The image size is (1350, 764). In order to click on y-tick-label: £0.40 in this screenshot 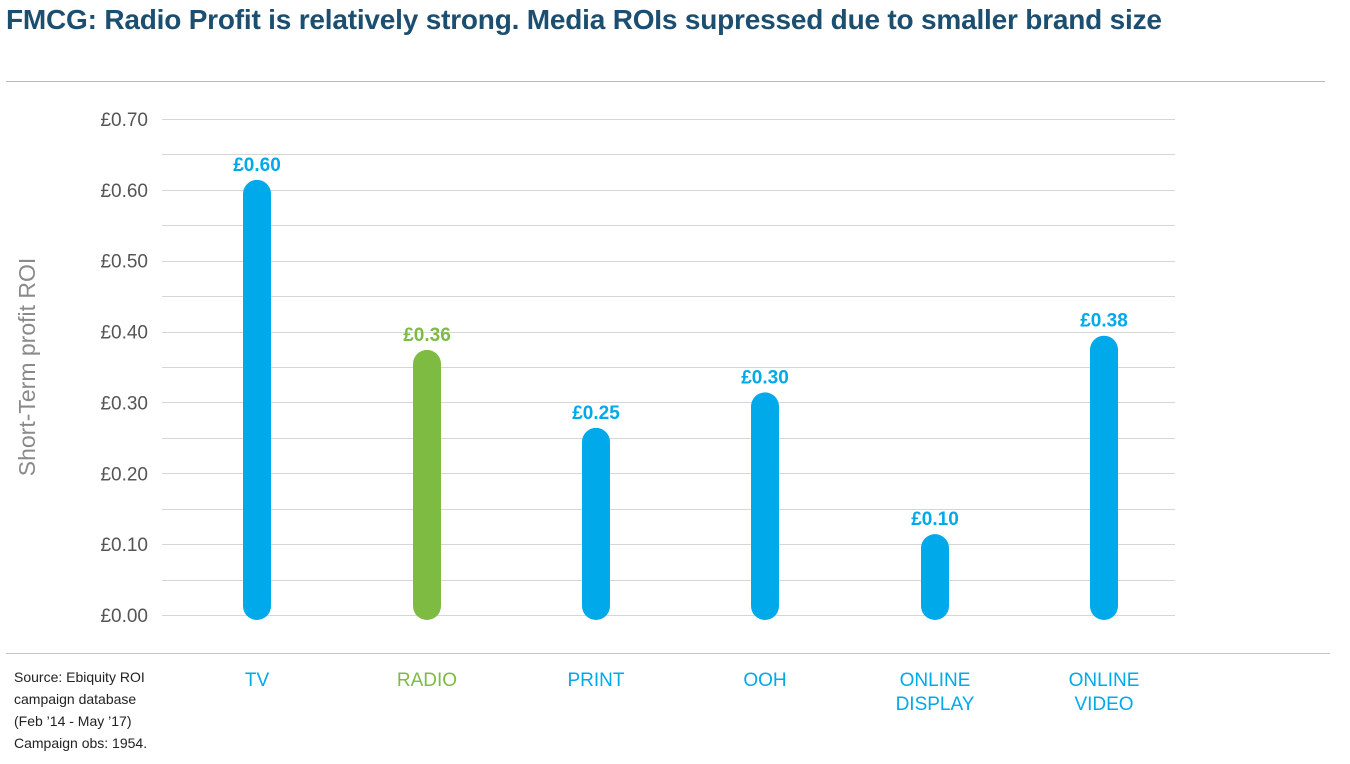, I will do `click(124, 333)`.